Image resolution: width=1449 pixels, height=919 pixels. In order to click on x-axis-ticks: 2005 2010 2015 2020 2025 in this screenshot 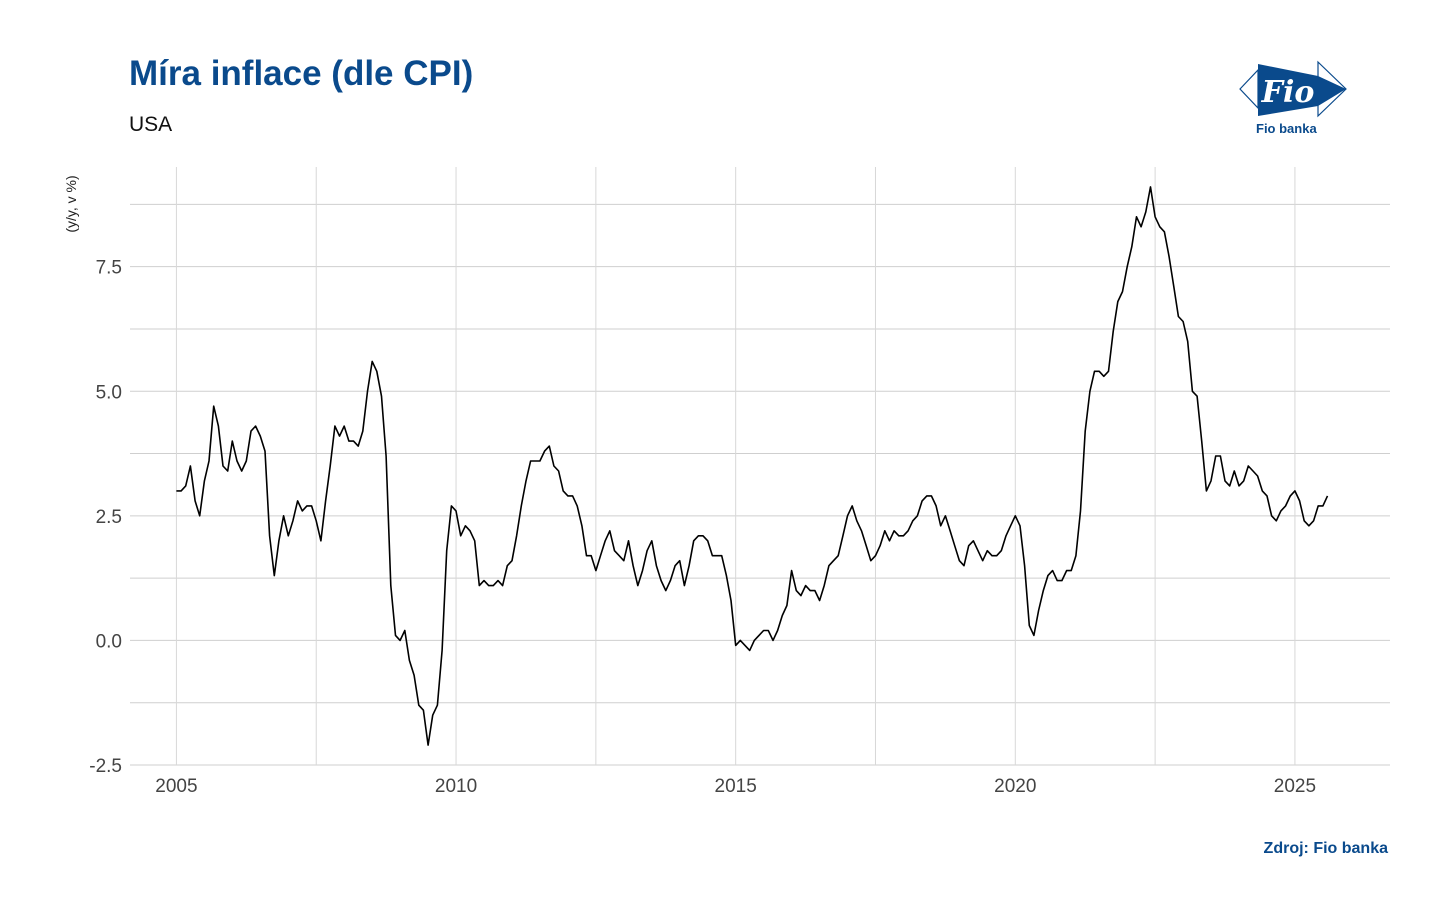, I will do `click(735, 786)`.